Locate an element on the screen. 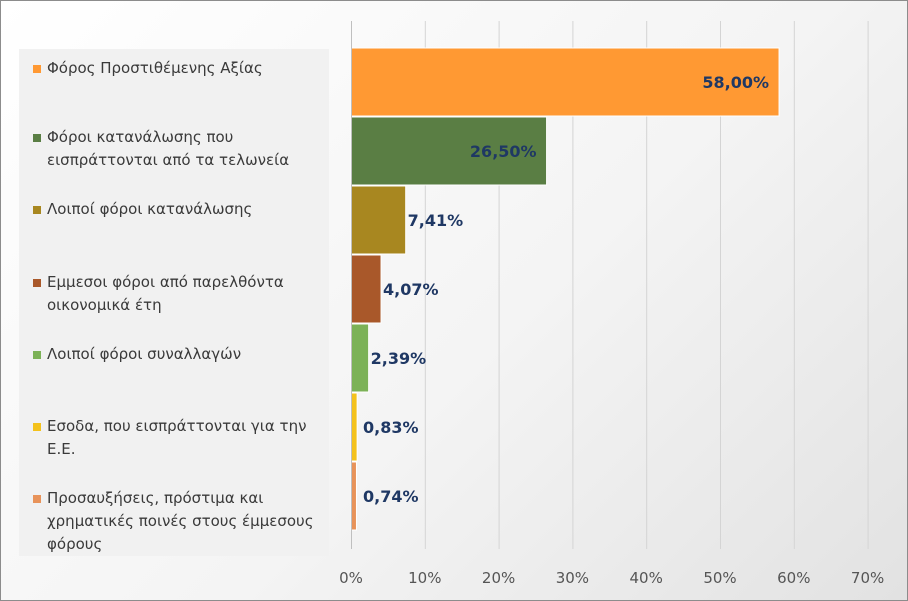 The height and width of the screenshot is (601, 908). legend-item: Λοιποί φόροι κατανάλωσης is located at coordinates (178, 209).